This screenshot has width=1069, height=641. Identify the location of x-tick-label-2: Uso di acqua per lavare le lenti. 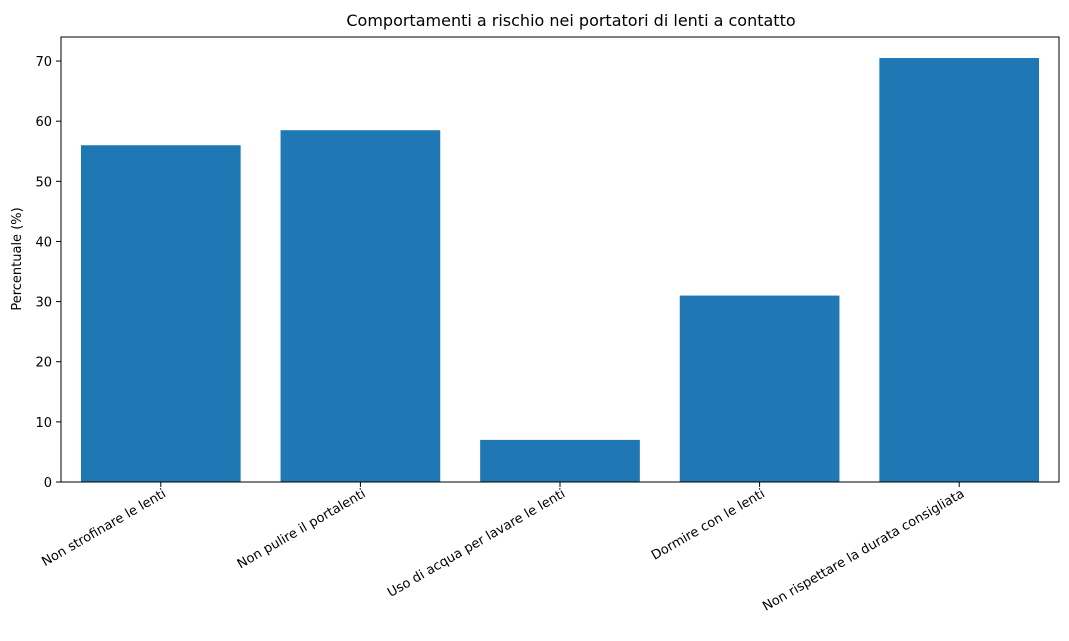
(476, 543).